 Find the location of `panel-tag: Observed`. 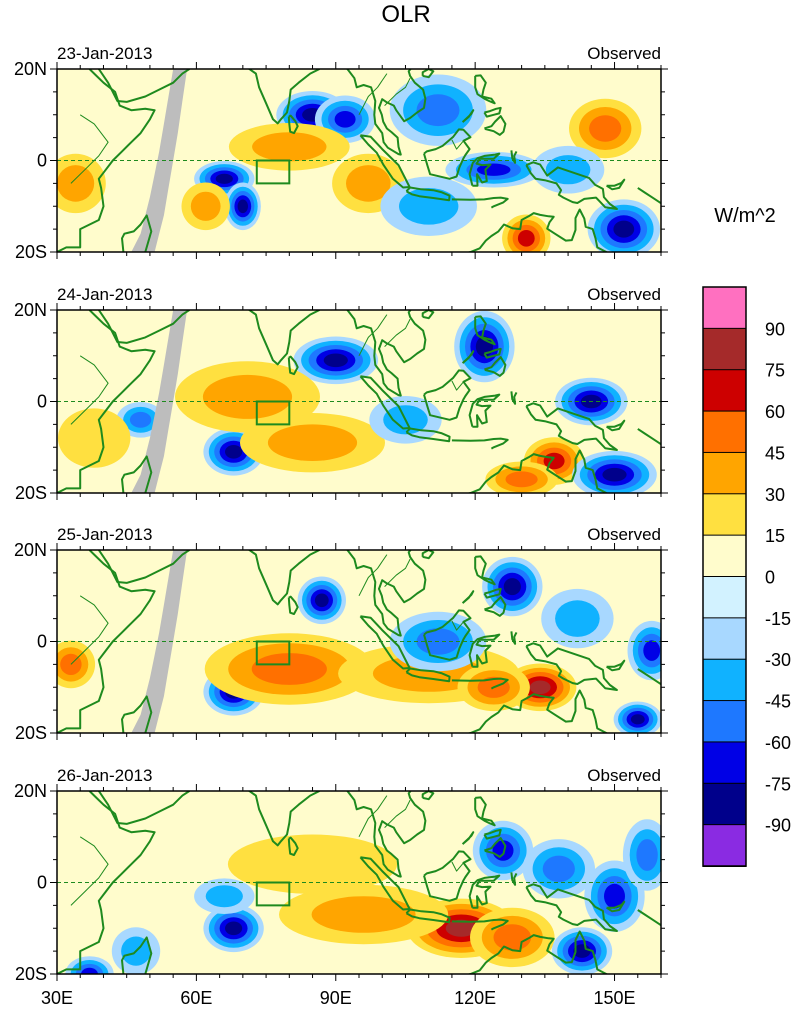

panel-tag: Observed is located at coordinates (624, 294).